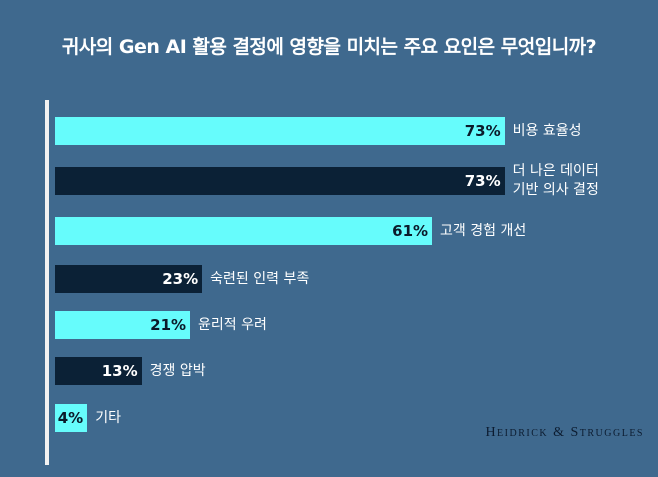  Describe the element at coordinates (483, 230) in the screenshot. I see `category-label: 고객 경험 개선` at that location.